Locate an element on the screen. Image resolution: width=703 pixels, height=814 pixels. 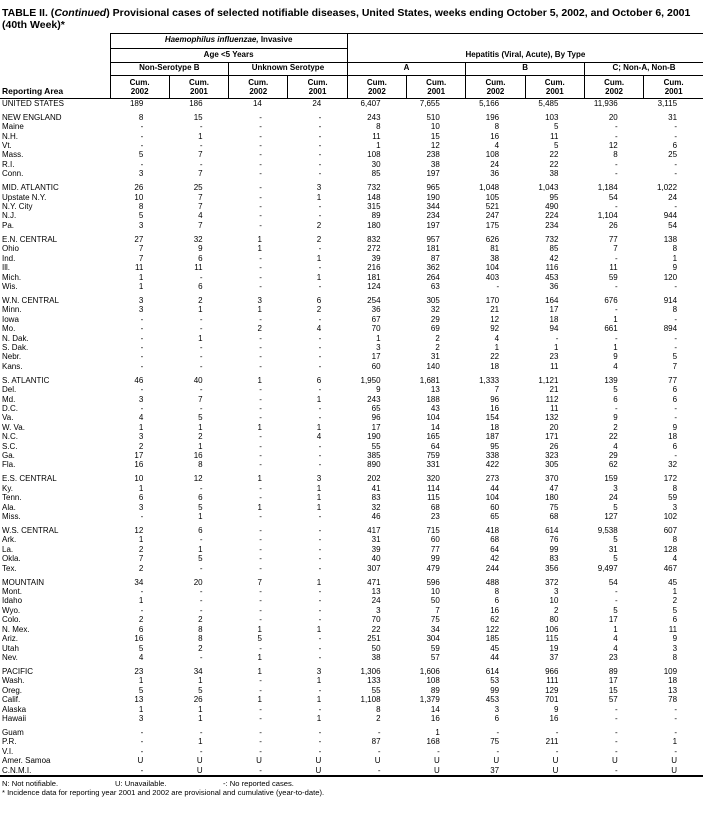
value-cell: 87 is located at coordinates (376, 742).